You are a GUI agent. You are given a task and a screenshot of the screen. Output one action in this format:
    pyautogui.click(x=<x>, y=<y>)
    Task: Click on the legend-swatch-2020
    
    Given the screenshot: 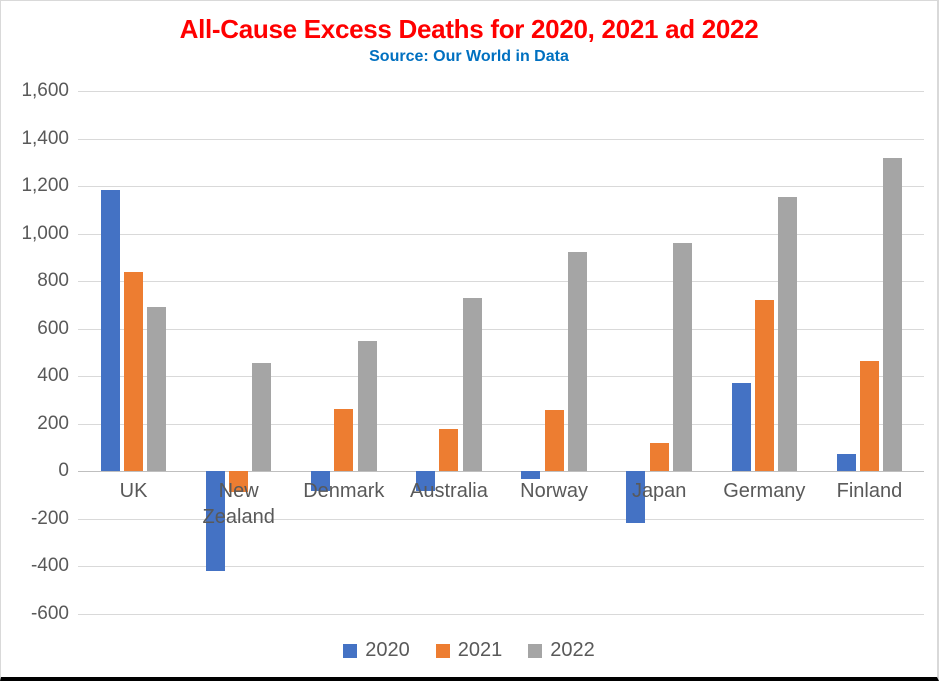 What is the action you would take?
    pyautogui.click(x=350, y=650)
    